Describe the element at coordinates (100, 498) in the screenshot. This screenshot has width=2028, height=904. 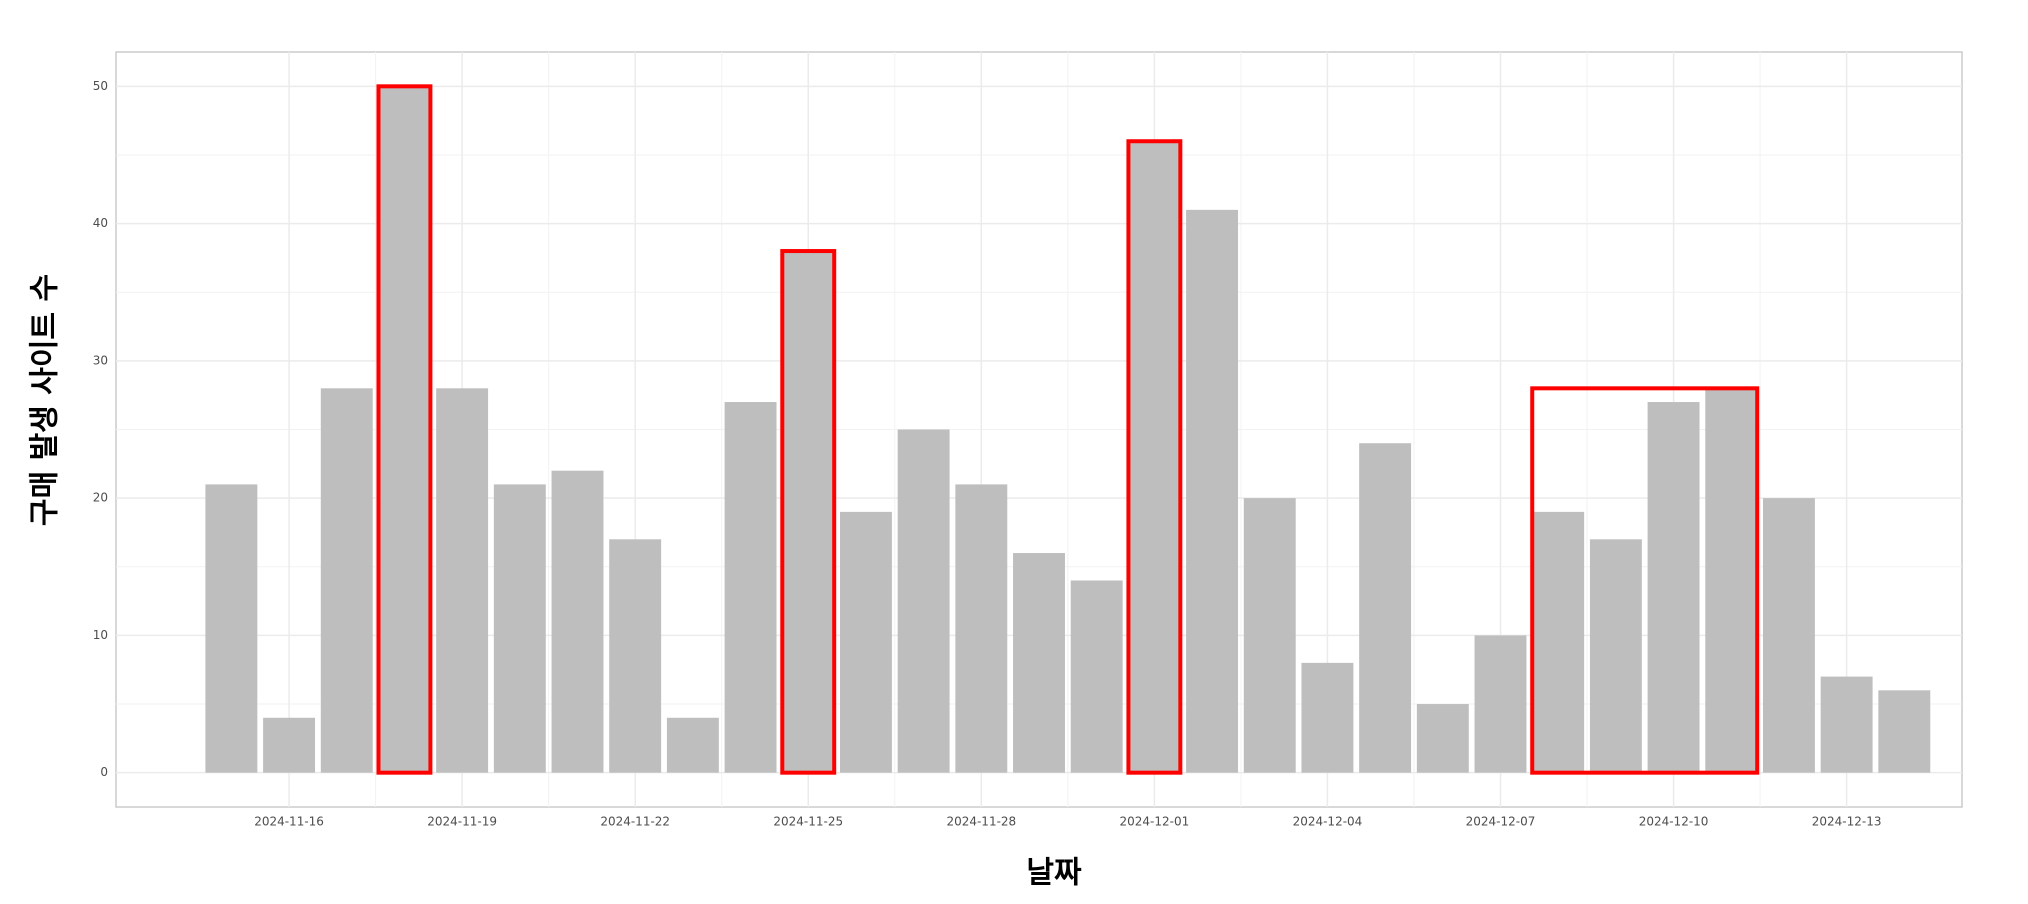
I see `y-tick-label: 20` at that location.